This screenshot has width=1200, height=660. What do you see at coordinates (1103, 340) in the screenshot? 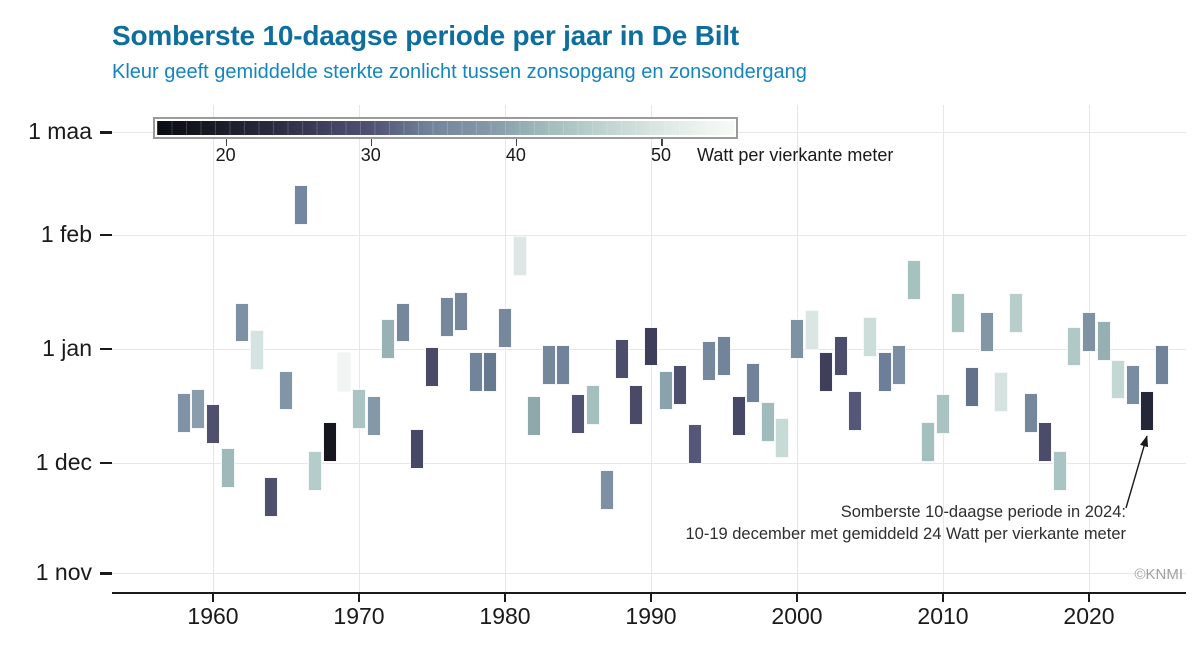
I see `period-bar-2021` at bounding box center [1103, 340].